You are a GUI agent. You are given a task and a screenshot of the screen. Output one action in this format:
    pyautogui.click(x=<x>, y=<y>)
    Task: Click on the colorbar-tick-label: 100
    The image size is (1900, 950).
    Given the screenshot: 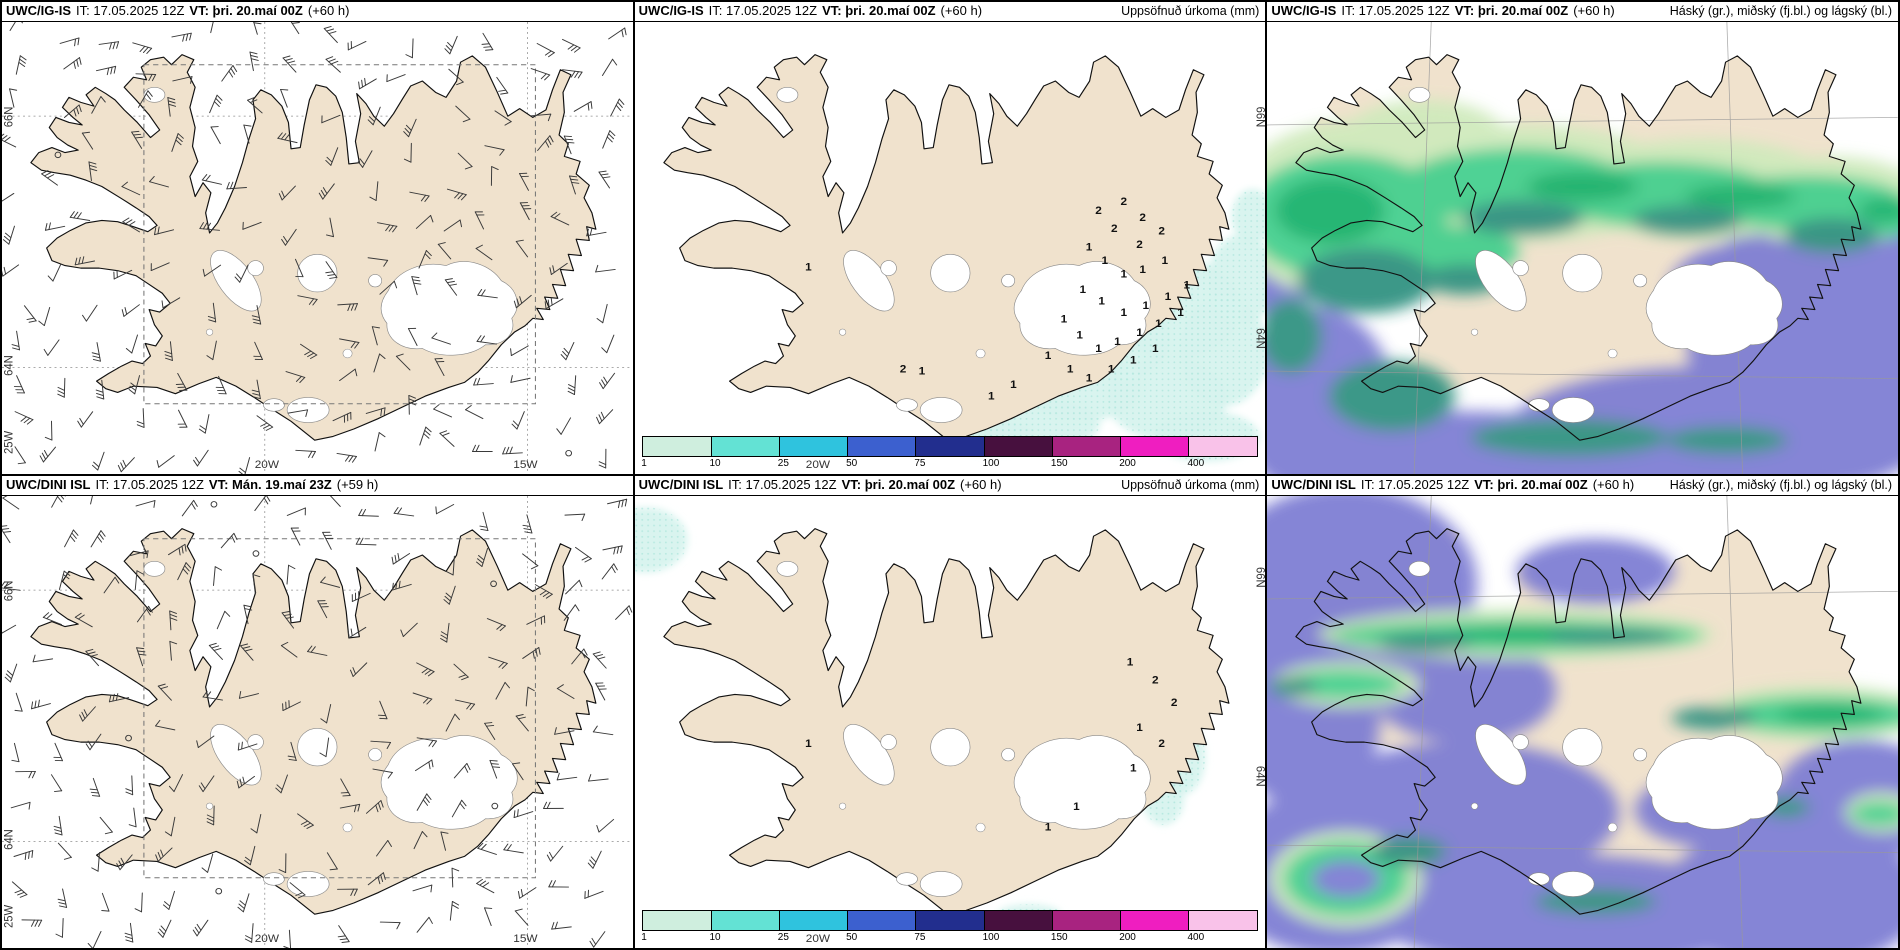 What is the action you would take?
    pyautogui.click(x=991, y=937)
    